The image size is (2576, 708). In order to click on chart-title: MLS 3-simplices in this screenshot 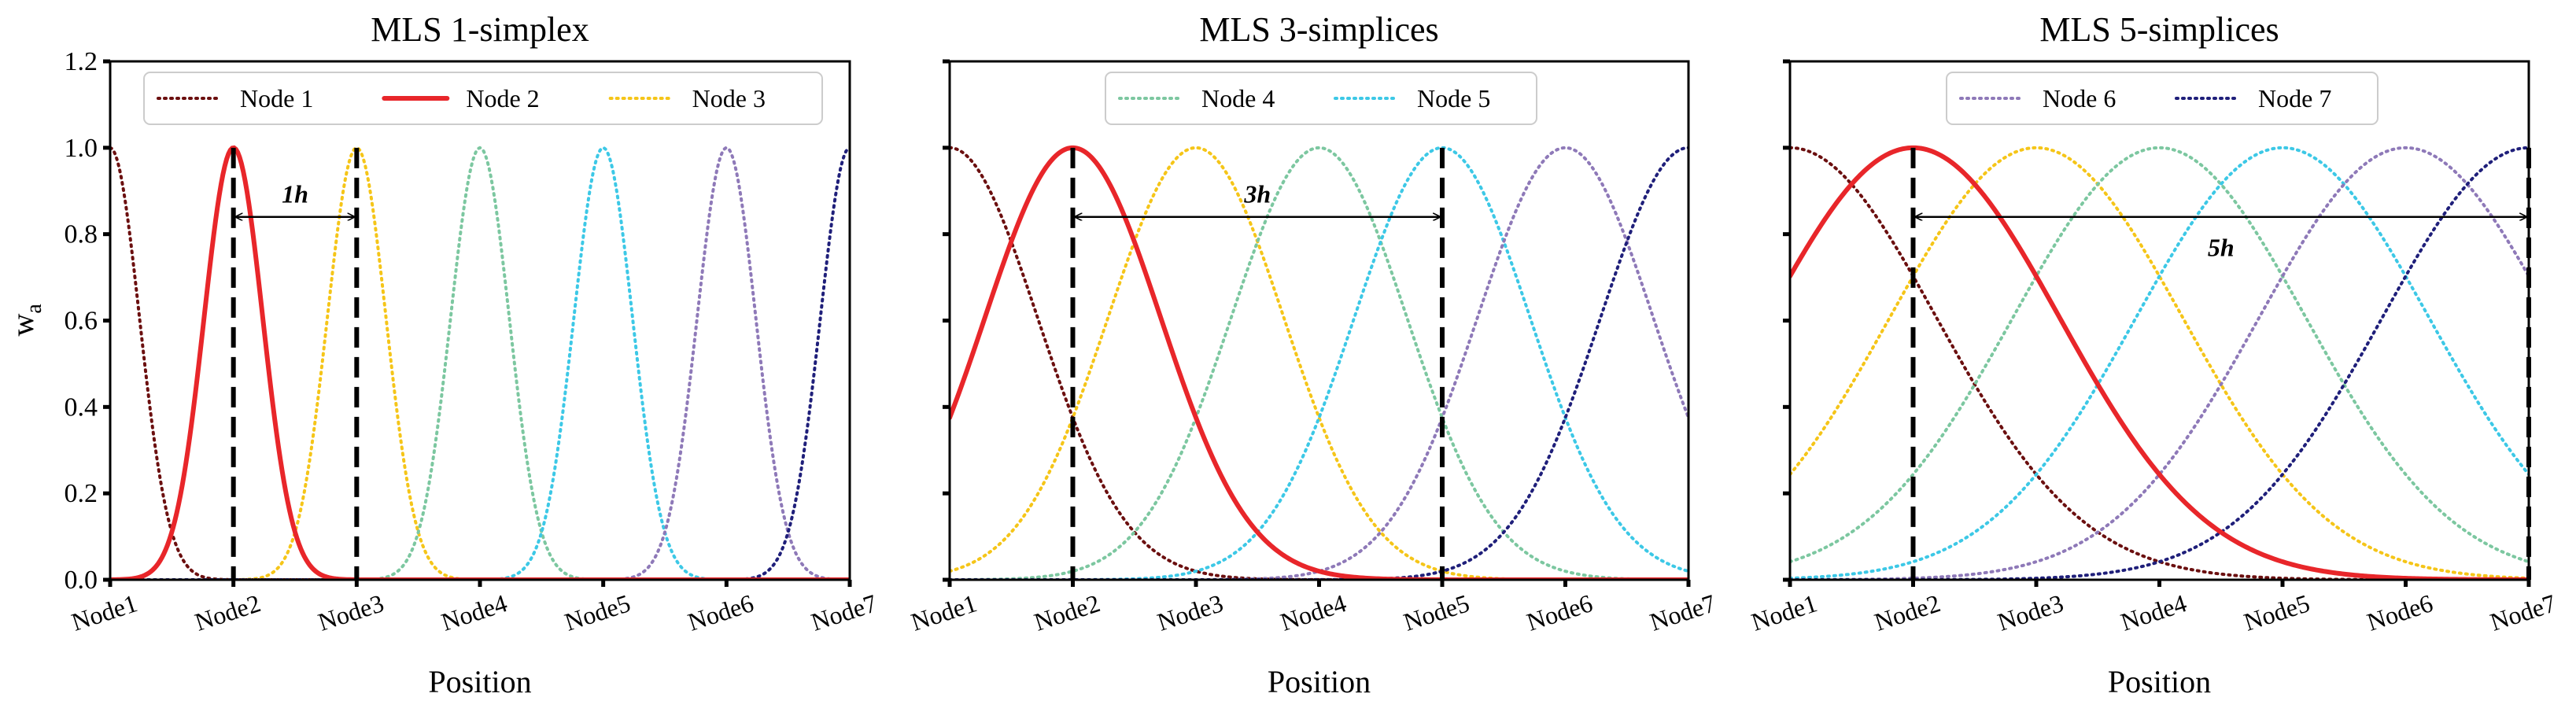, I will do `click(1318, 29)`.